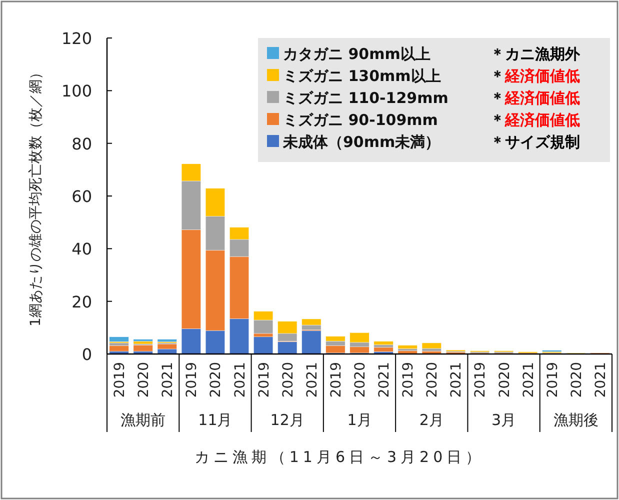  Describe the element at coordinates (87, 354) in the screenshot. I see `y-tick-label: 0` at that location.